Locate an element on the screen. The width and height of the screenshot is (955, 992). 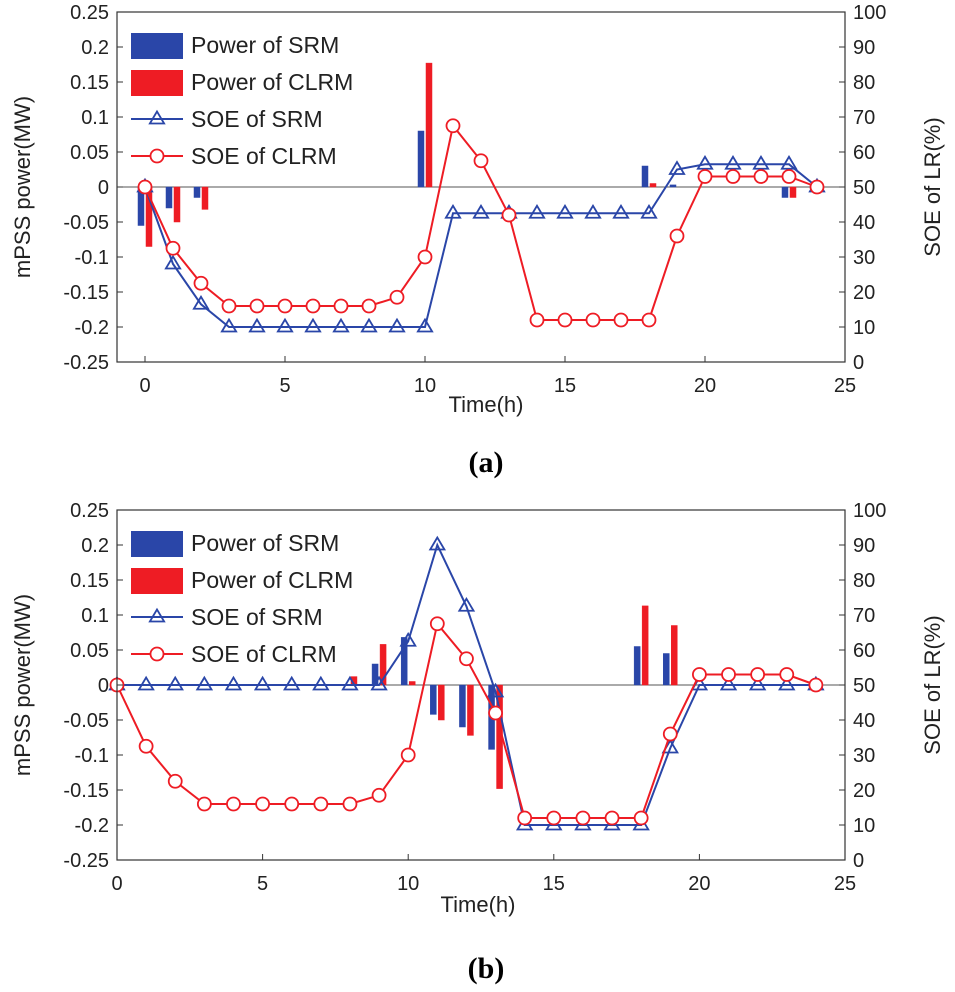
chart-a-y-axis-label: mPSS power(MW) is located at coordinates (22, 187).